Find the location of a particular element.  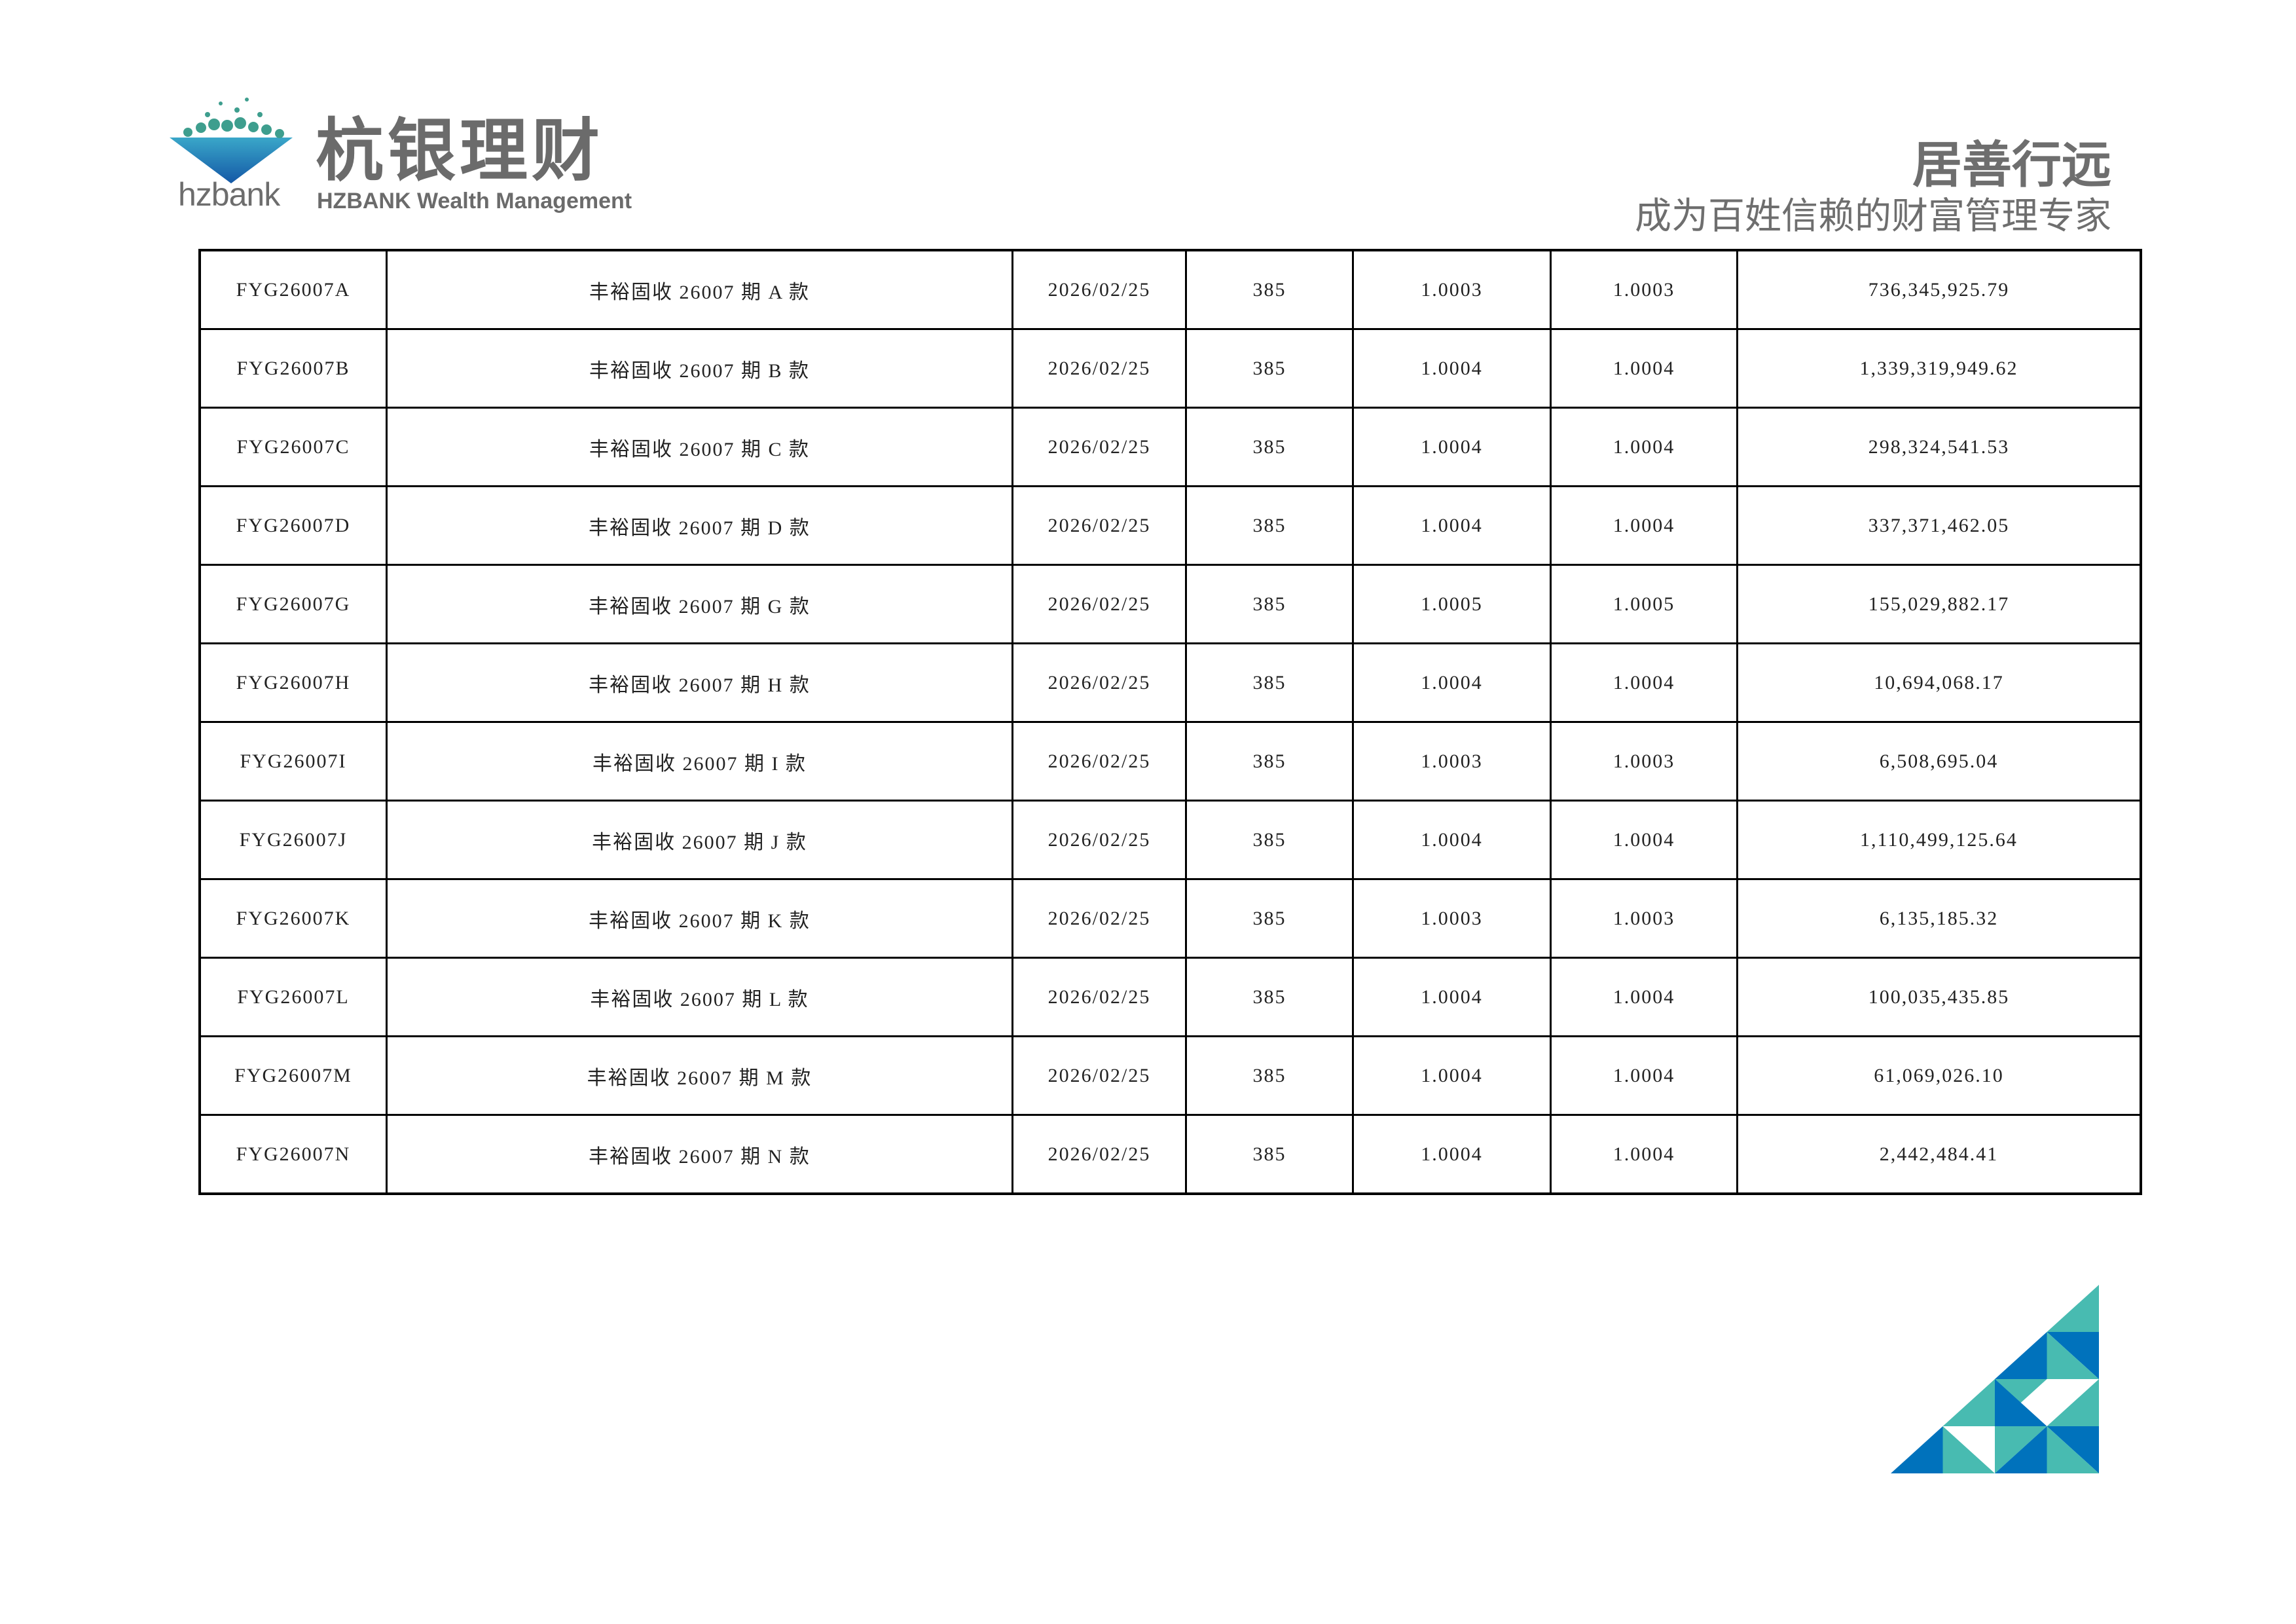

table-cell: 100,035,435.85 is located at coordinates (1939, 997).